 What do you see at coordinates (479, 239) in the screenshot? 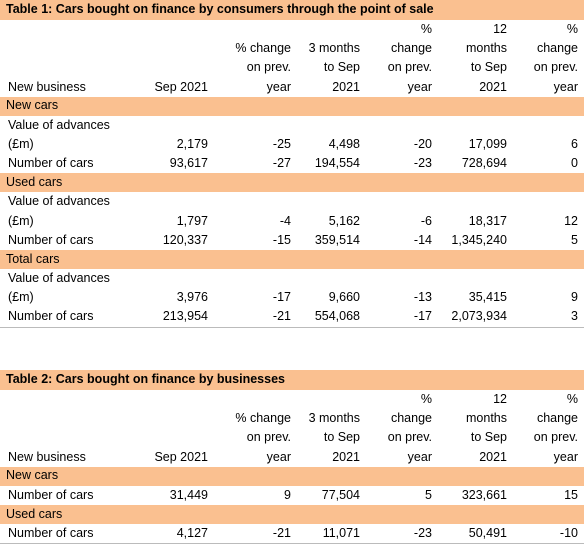
I see `cell-value: 1,345,240` at bounding box center [479, 239].